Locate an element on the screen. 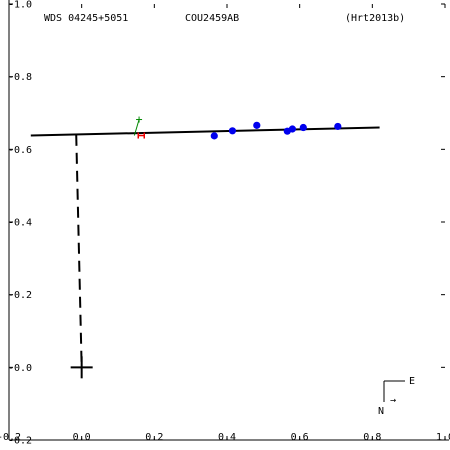 The height and width of the screenshot is (450, 450). compass: E N → is located at coordinates (396, 396).